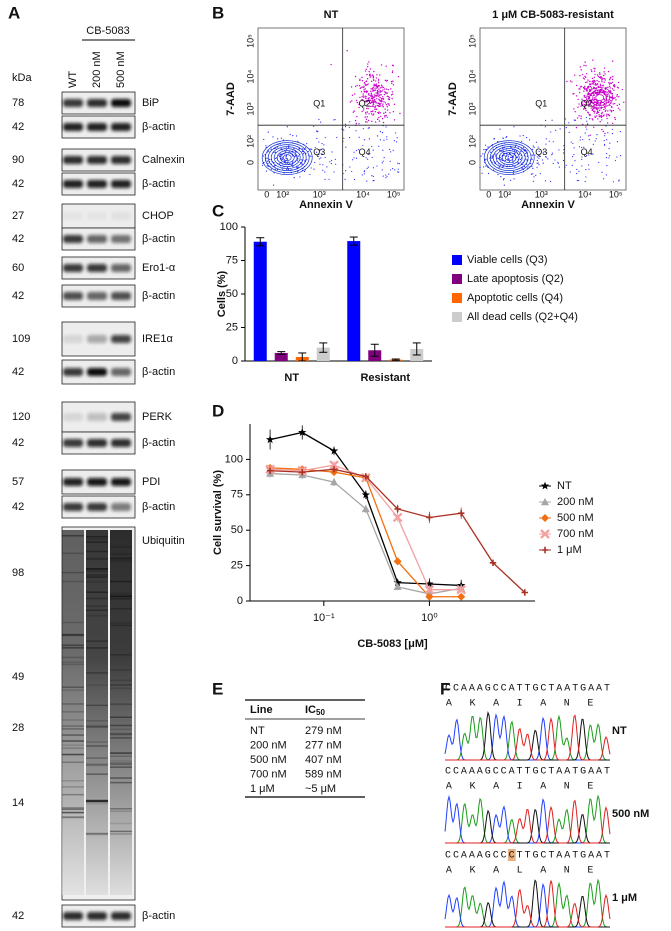  What do you see at coordinates (14, 12) in the screenshot?
I see `panel-label: A` at bounding box center [14, 12].